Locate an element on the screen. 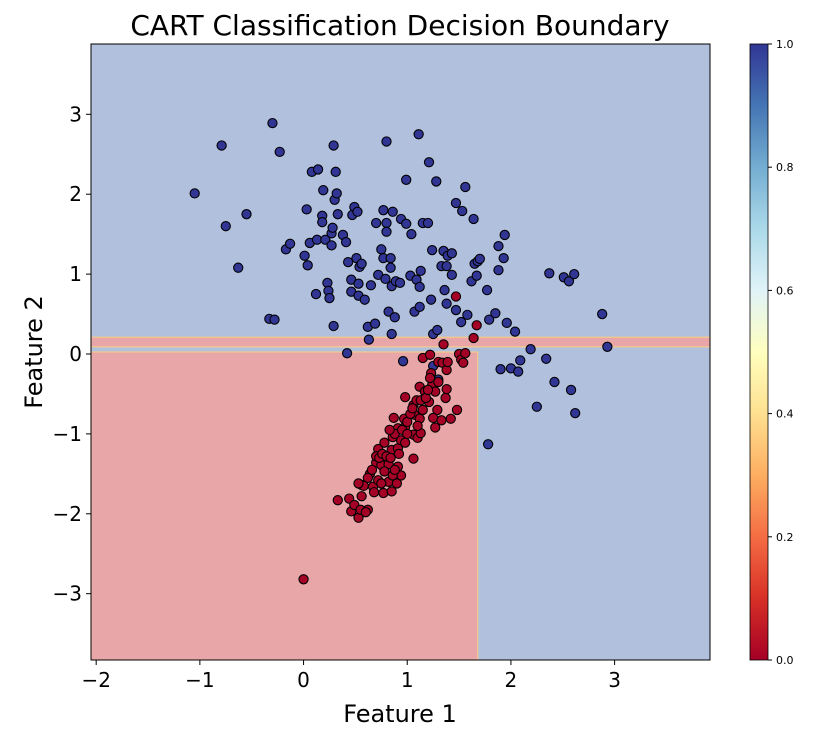 This screenshot has height=741, width=821. x-tick-label: 2 is located at coordinates (511, 680).